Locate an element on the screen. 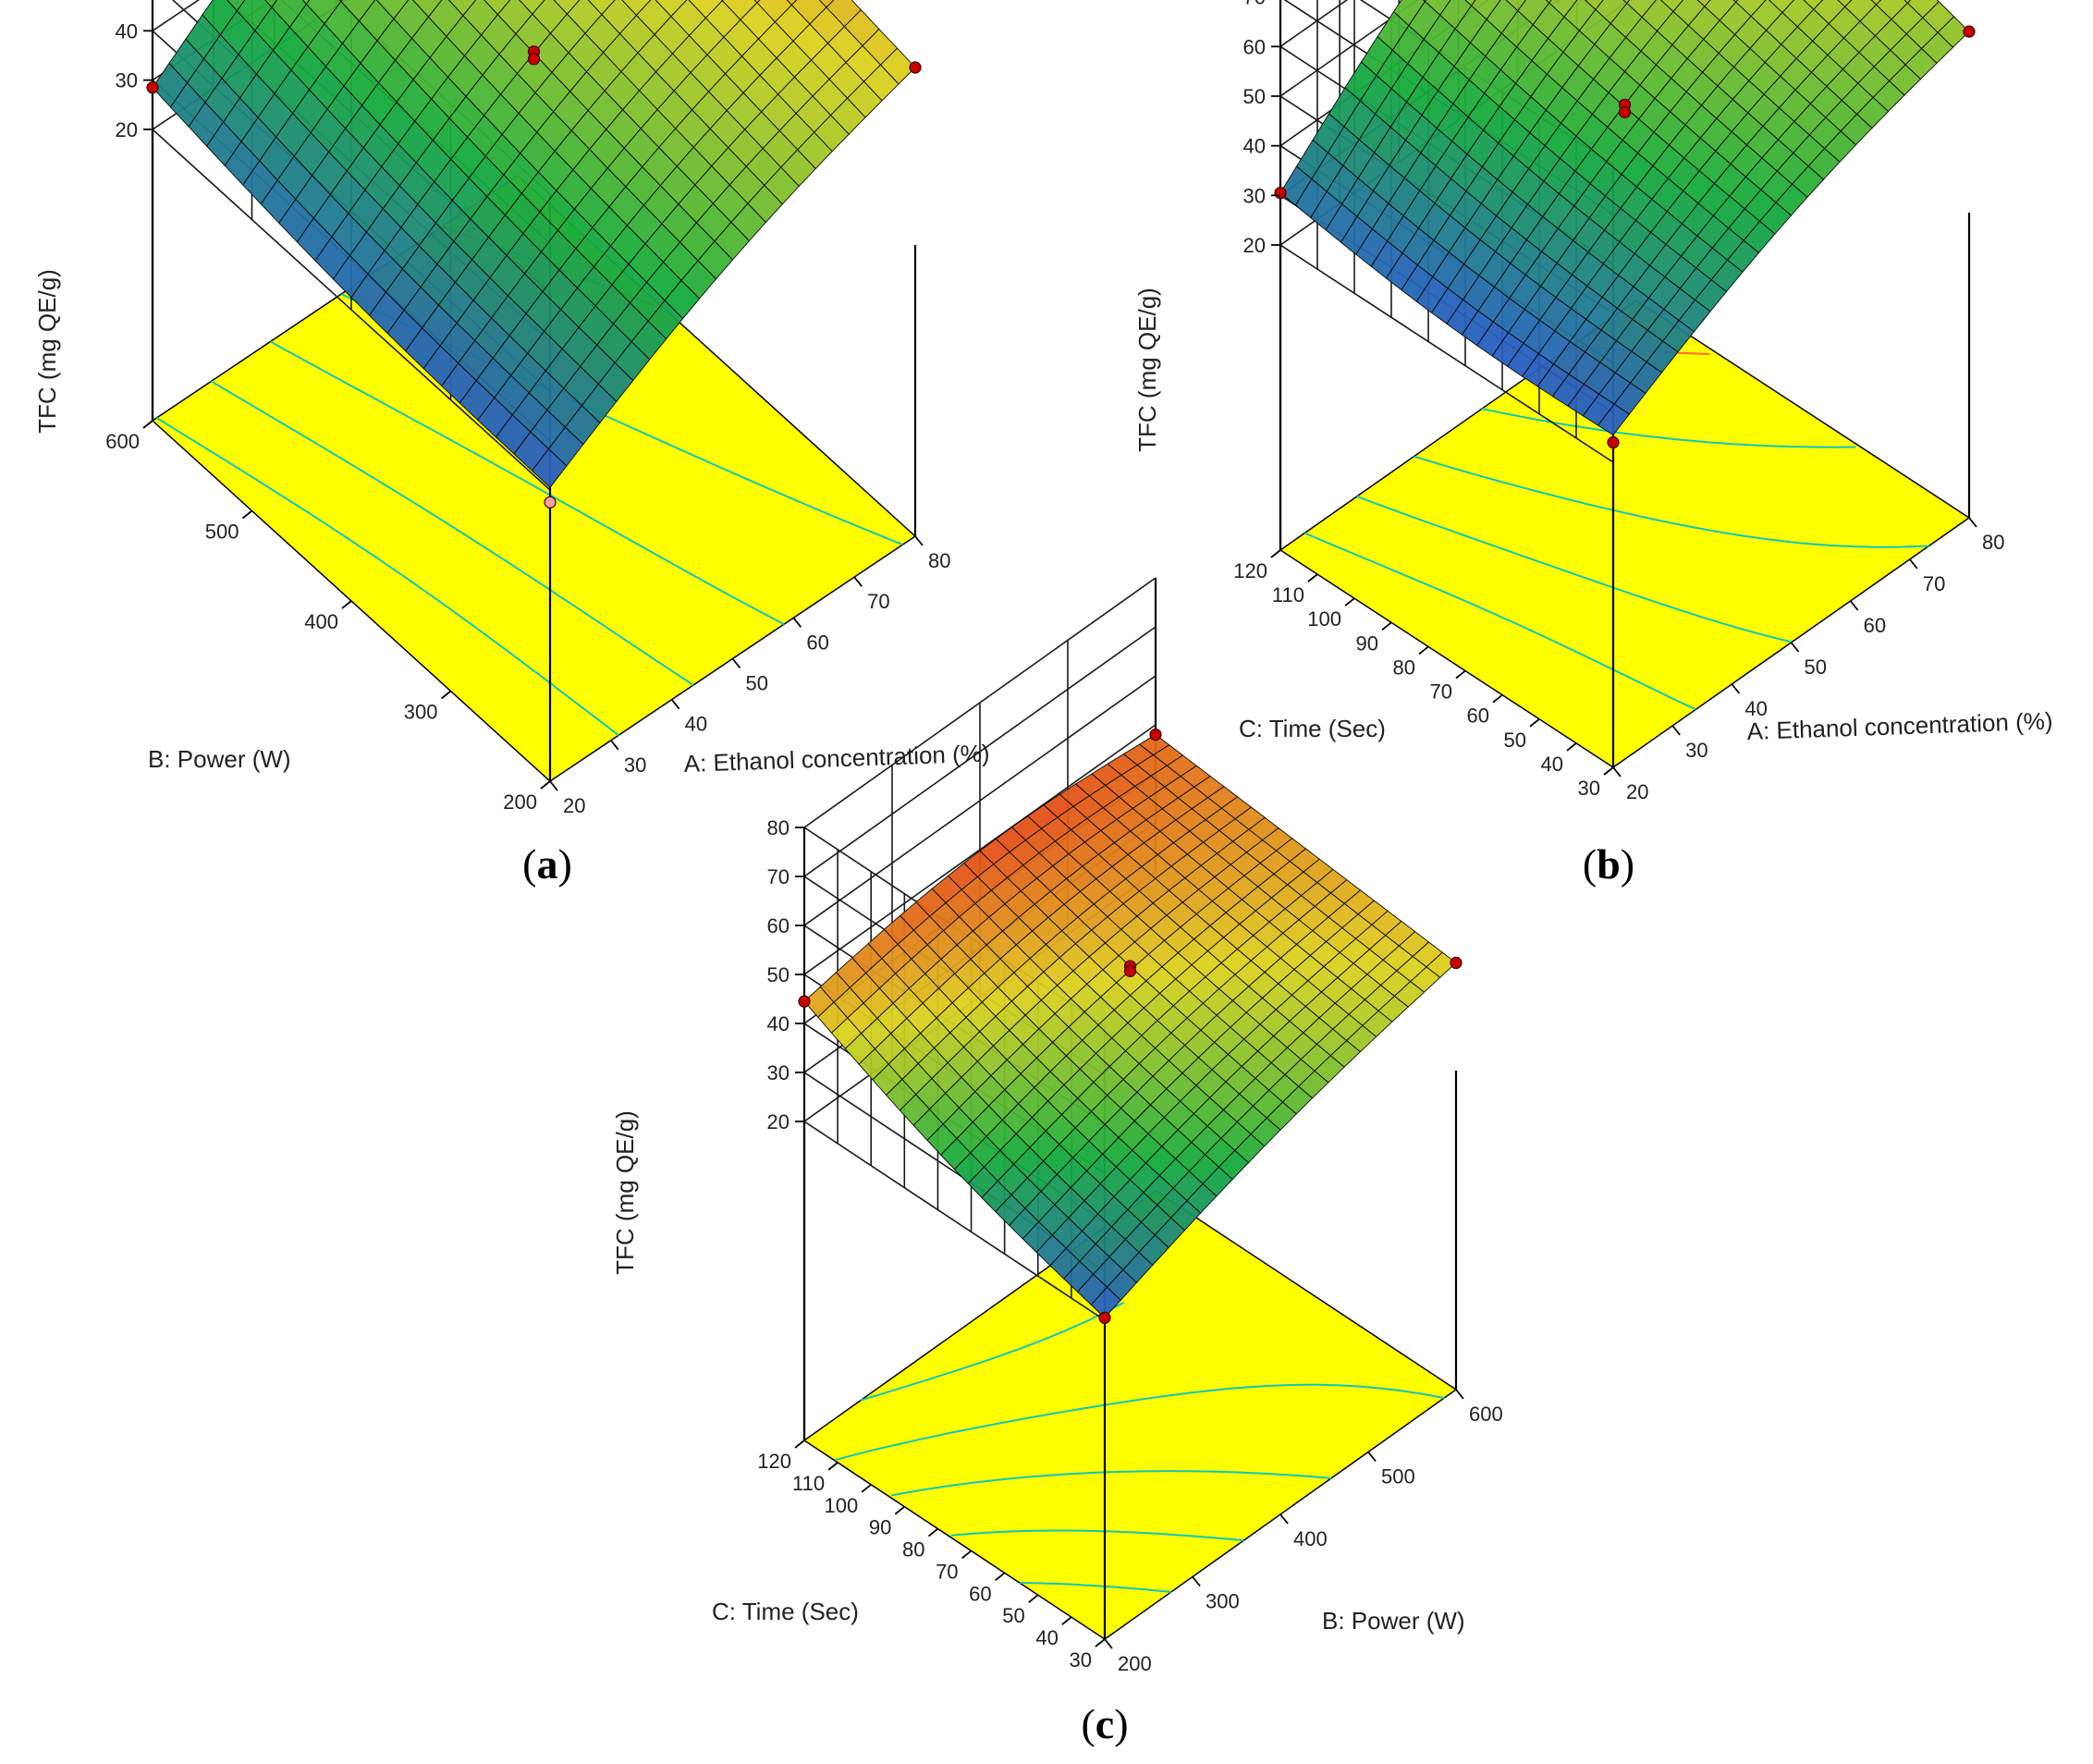 This screenshot has height=1764, width=2093. y-axis-ticks: 200 300 400 500 600 is located at coordinates (328, 617).